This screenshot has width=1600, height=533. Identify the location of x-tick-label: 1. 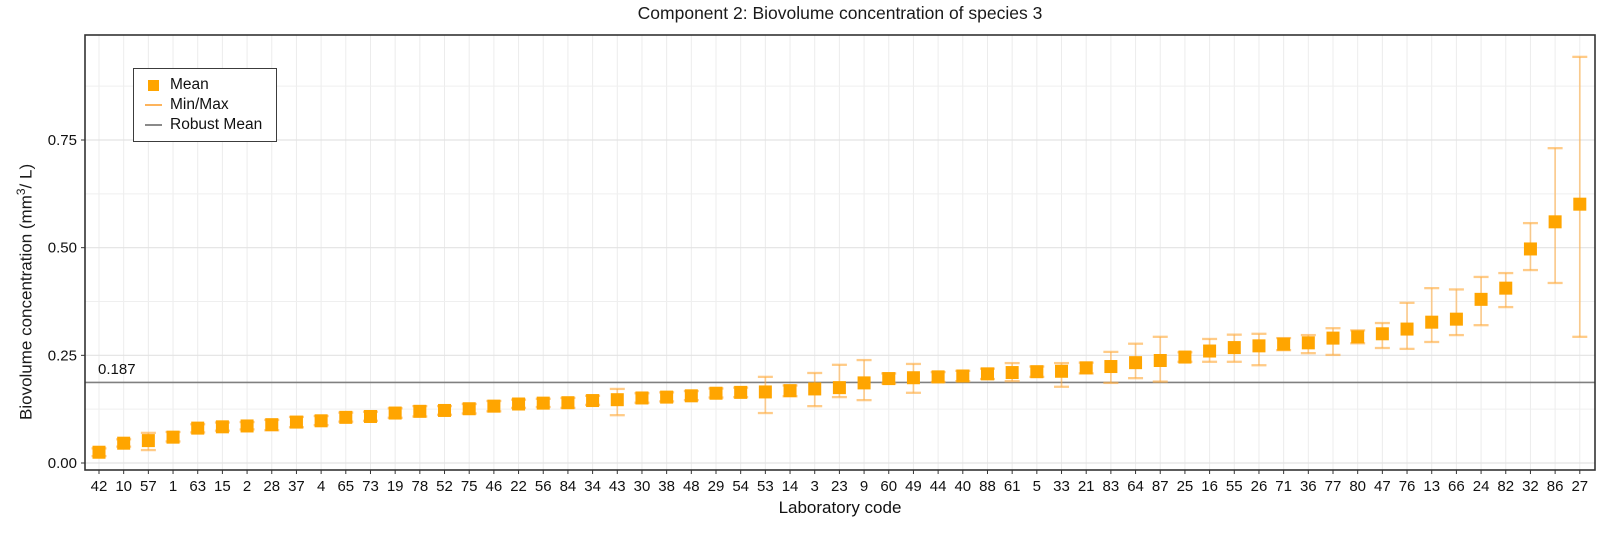
(173, 486).